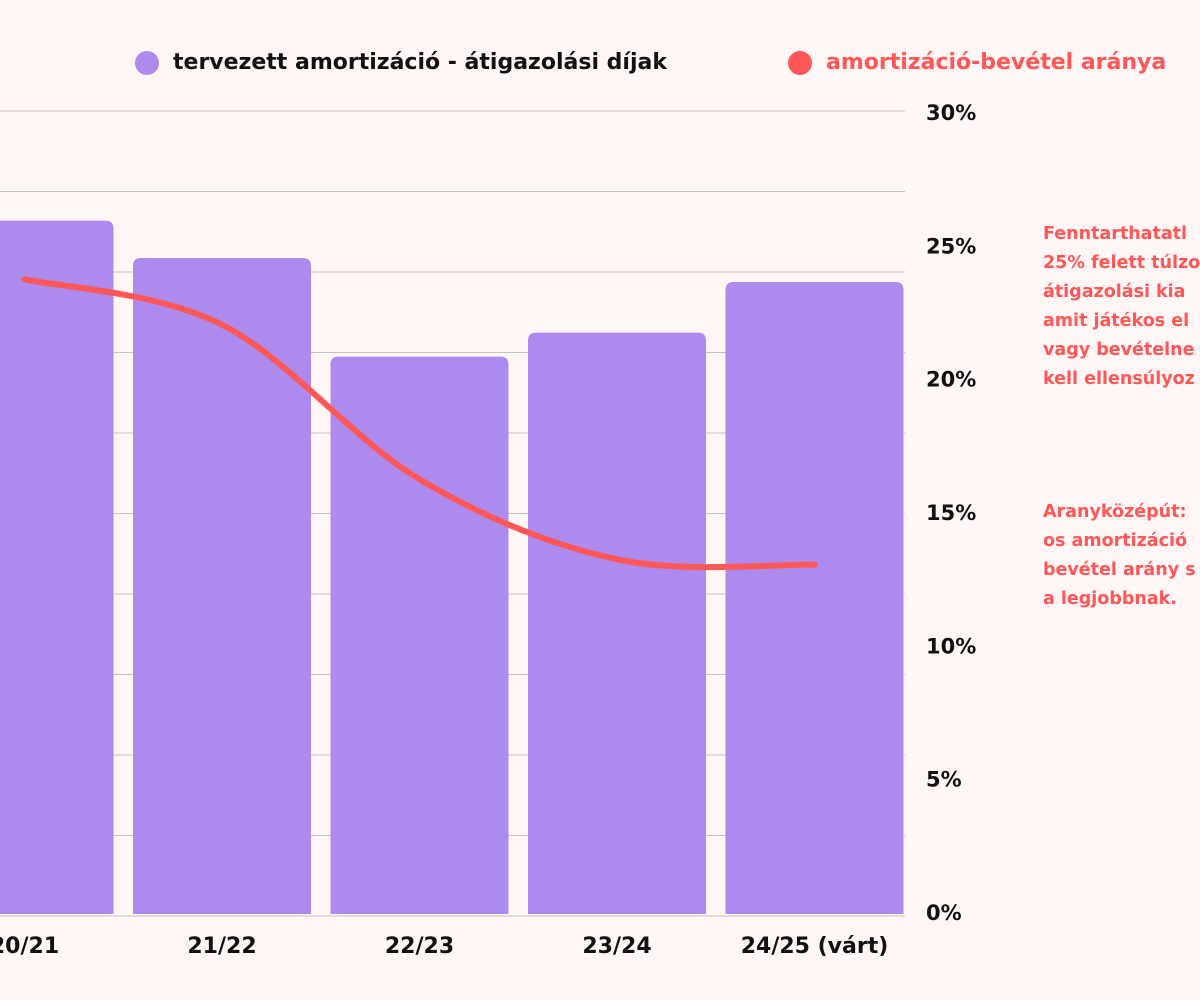 This screenshot has height=1000, width=1200. What do you see at coordinates (1119, 570) in the screenshot?
I see `annotation: bevétel arány s` at bounding box center [1119, 570].